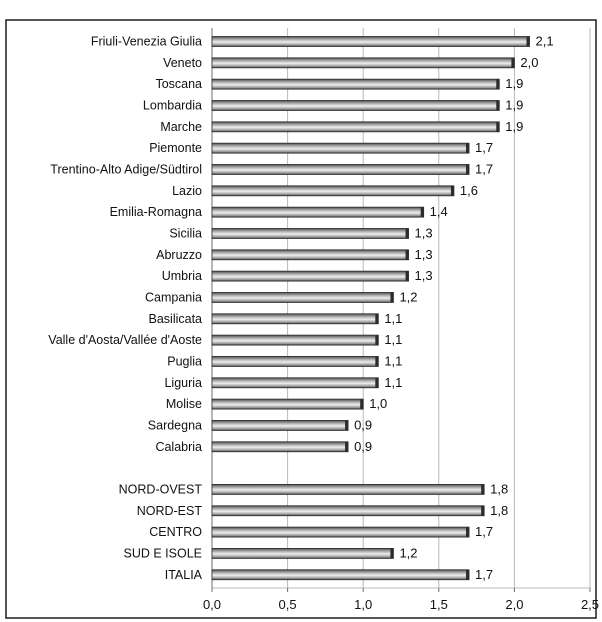  Describe the element at coordinates (545, 41) in the screenshot. I see `value-label: 2,1` at that location.